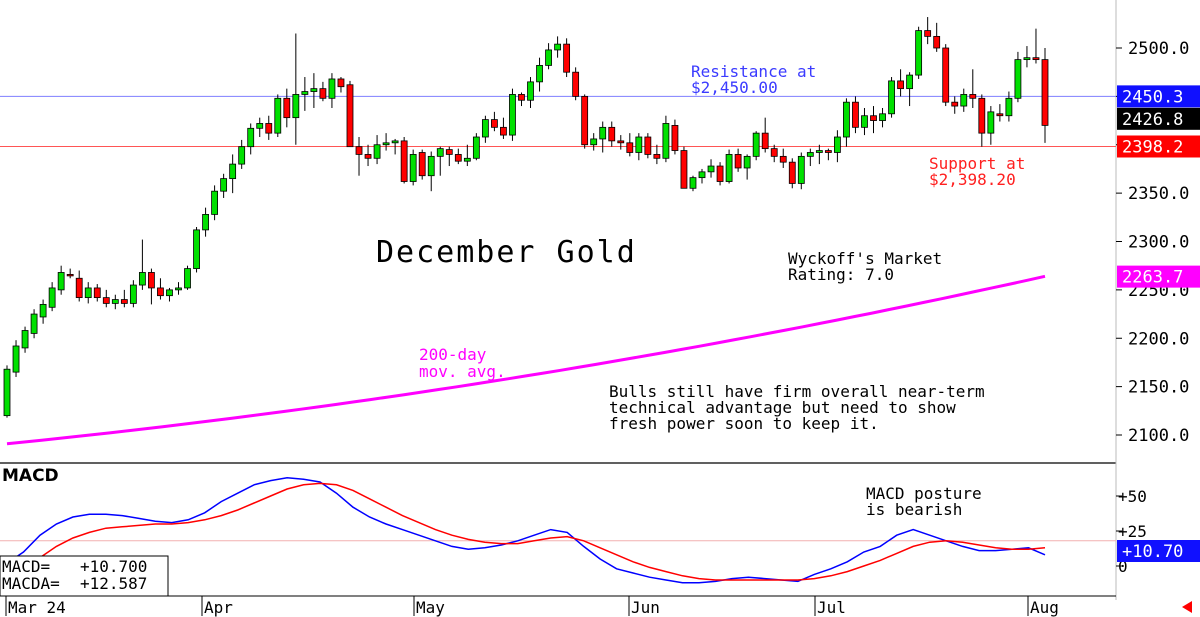 This screenshot has width=1200, height=617. Describe the element at coordinates (645, 607) in the screenshot. I see `time-tick-label: Jun` at that location.